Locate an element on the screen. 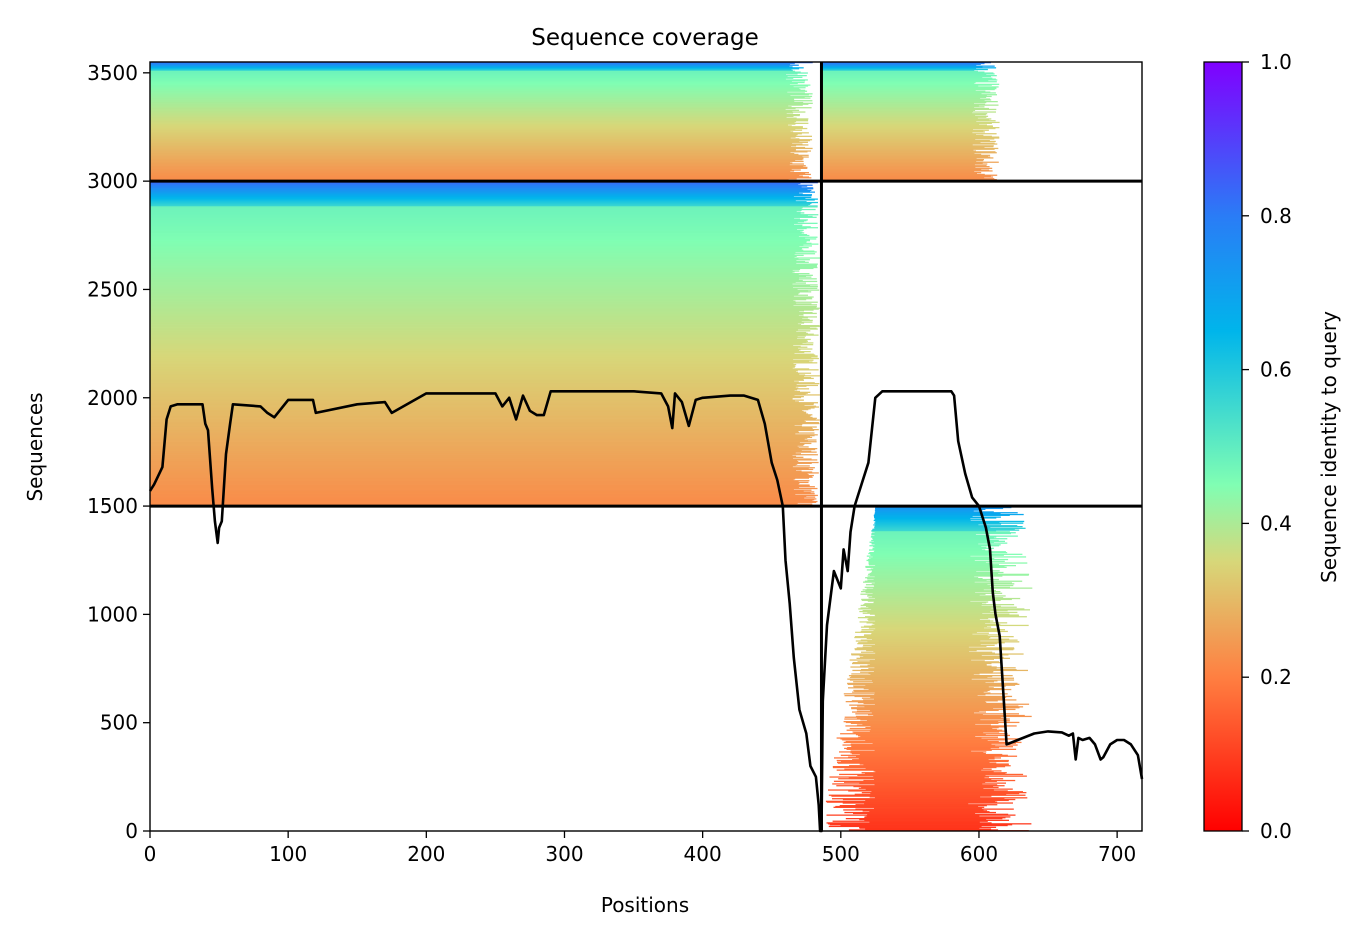  y-tick-label: 1500 is located at coordinates (112, 506).